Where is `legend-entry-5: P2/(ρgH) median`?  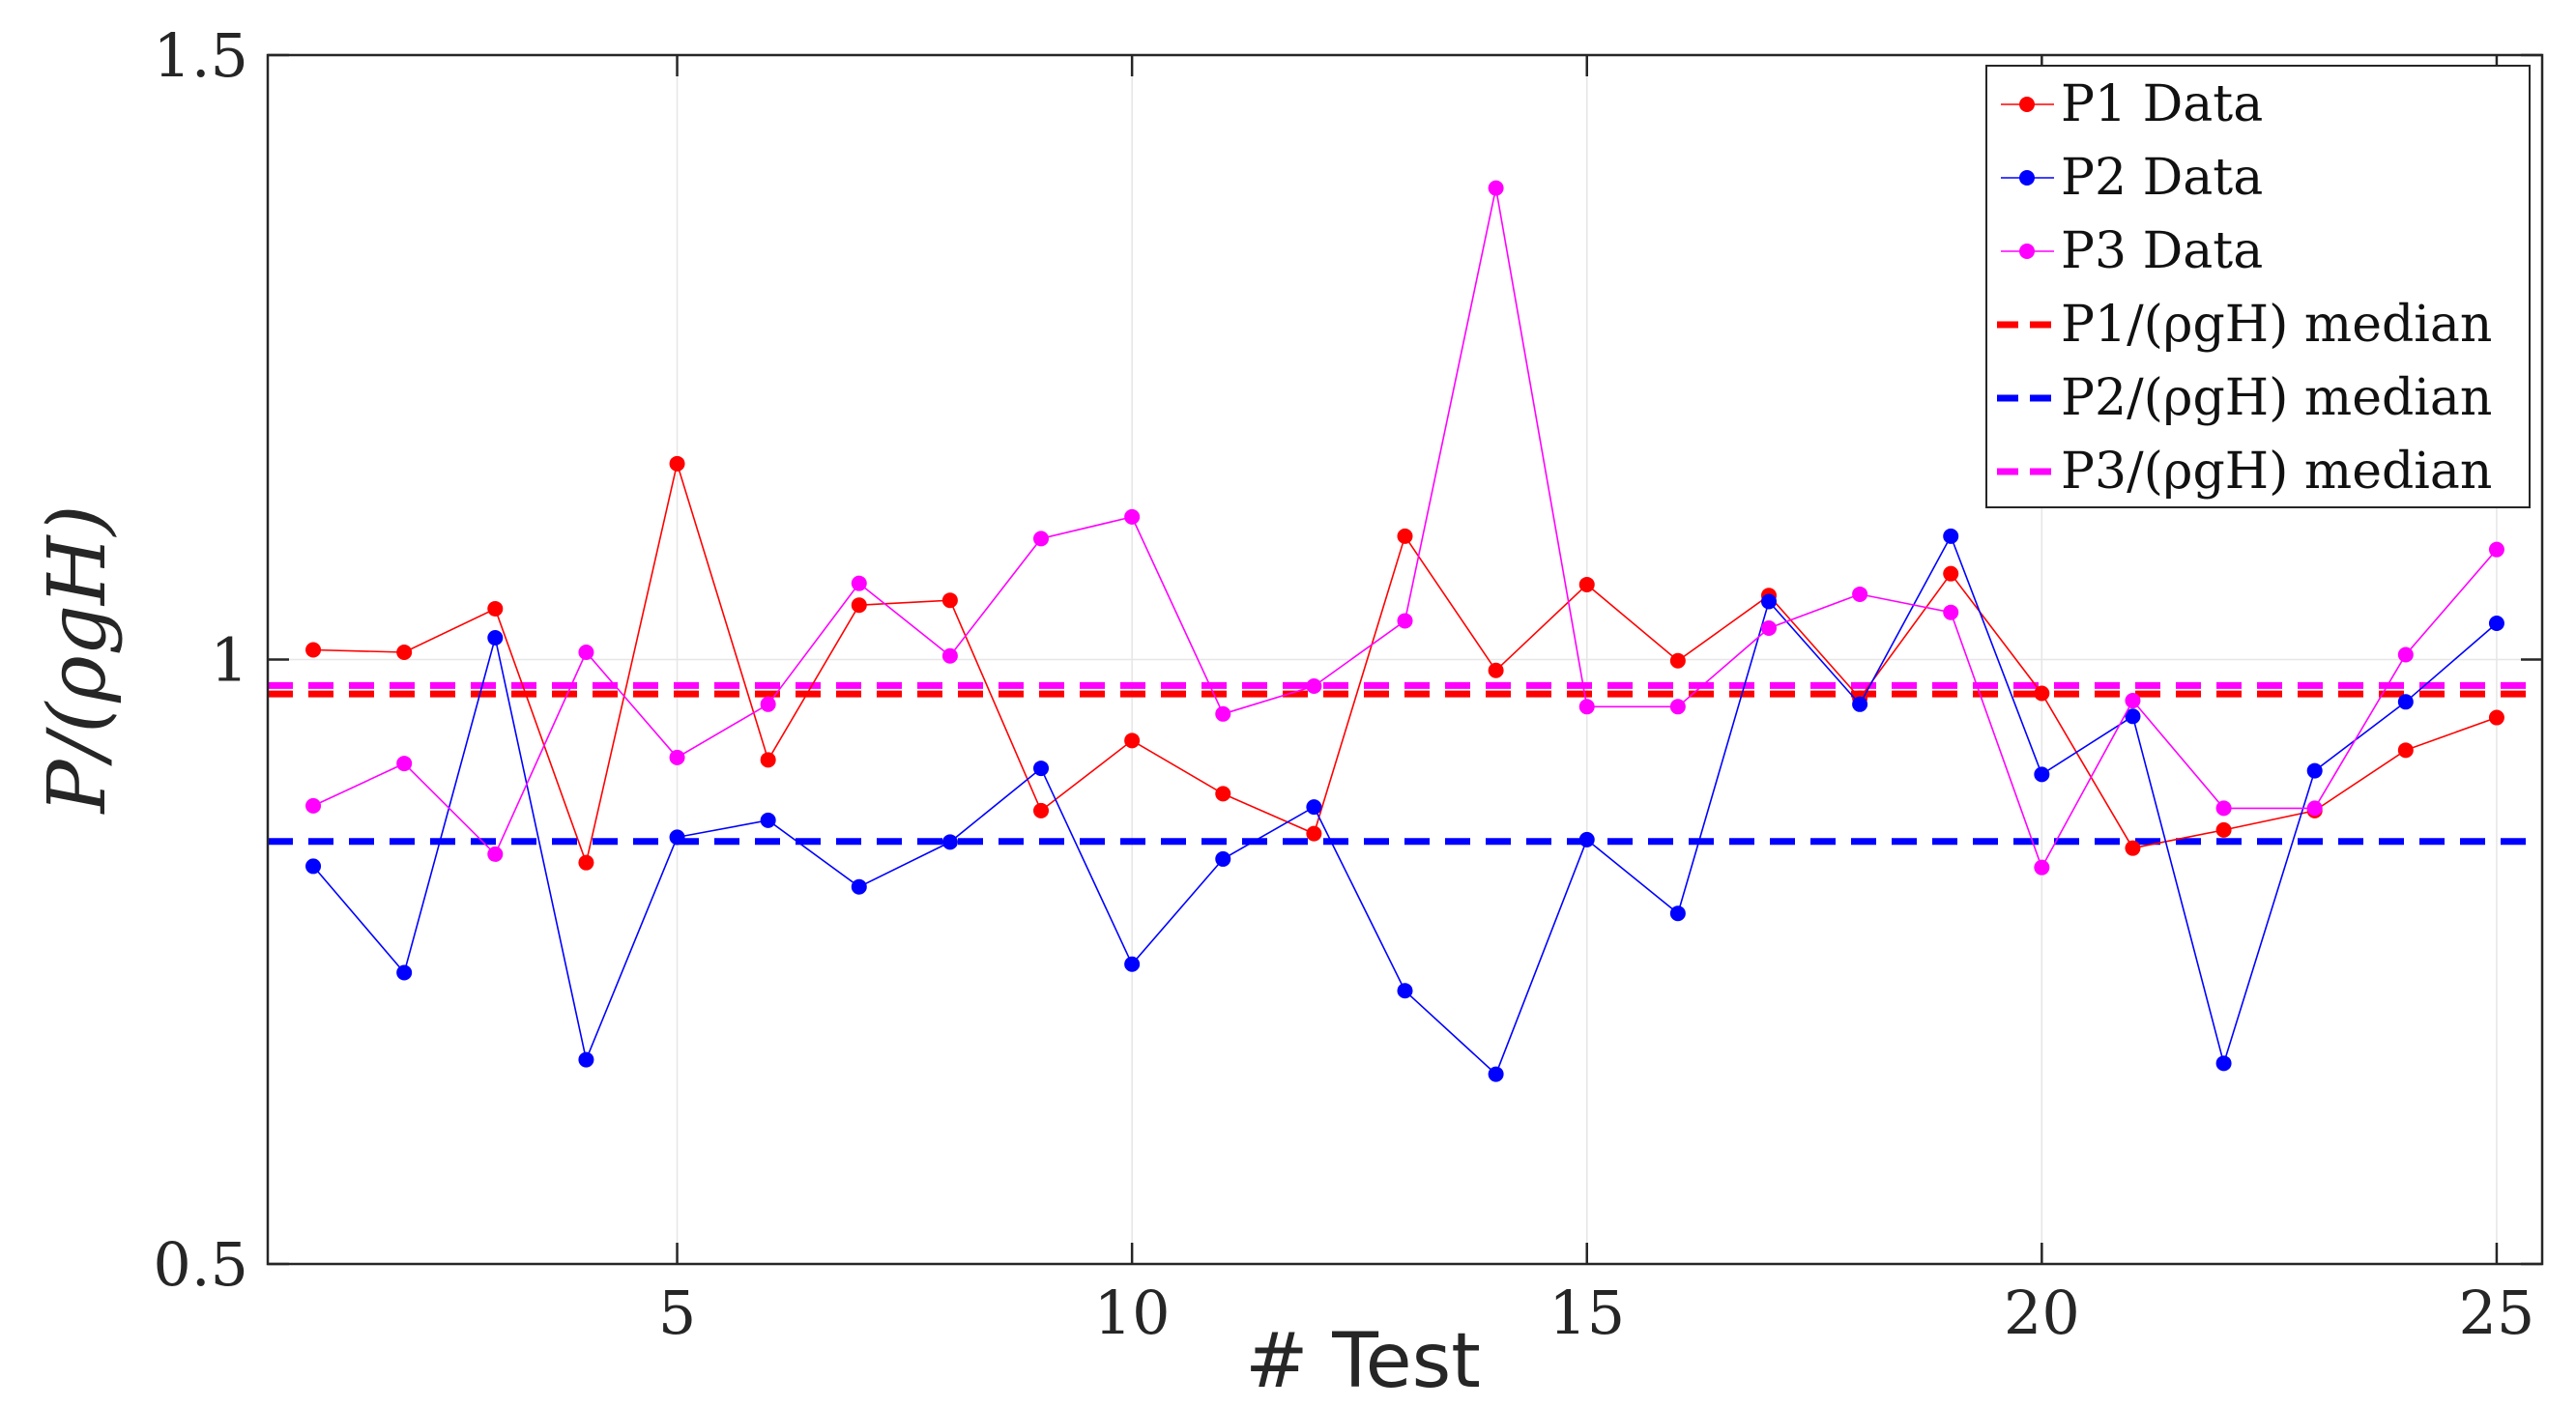 legend-entry-5: P2/(ρgH) median is located at coordinates (2244, 398).